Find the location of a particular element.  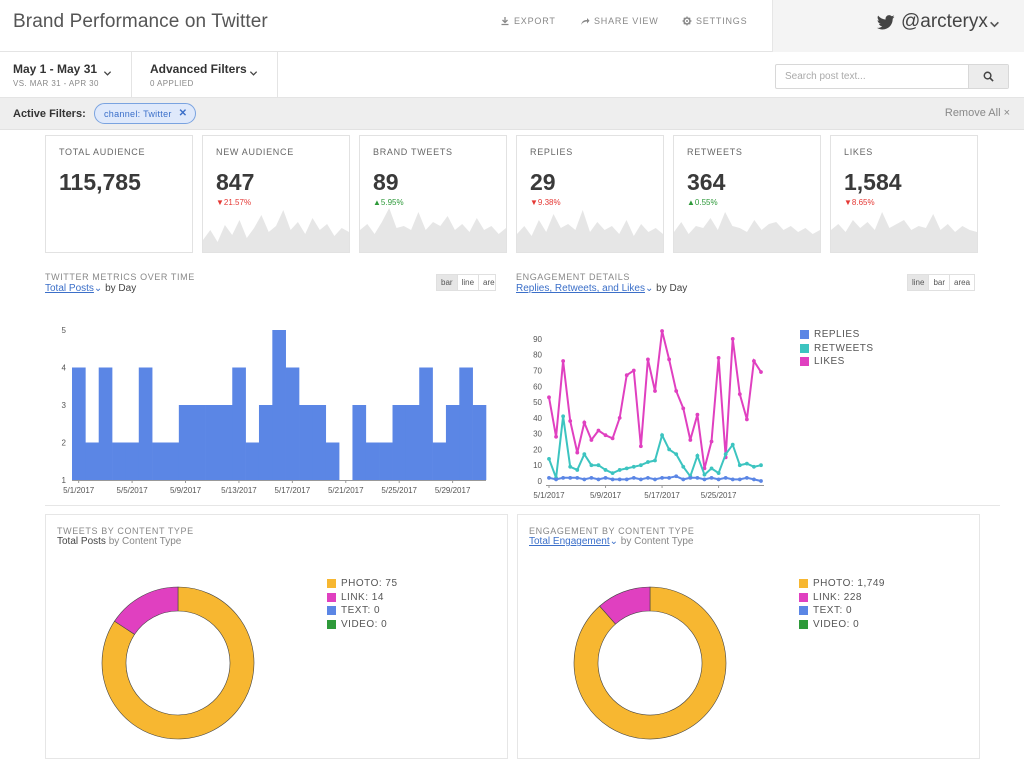

export-button: EXPORT is located at coordinates (528, 21).